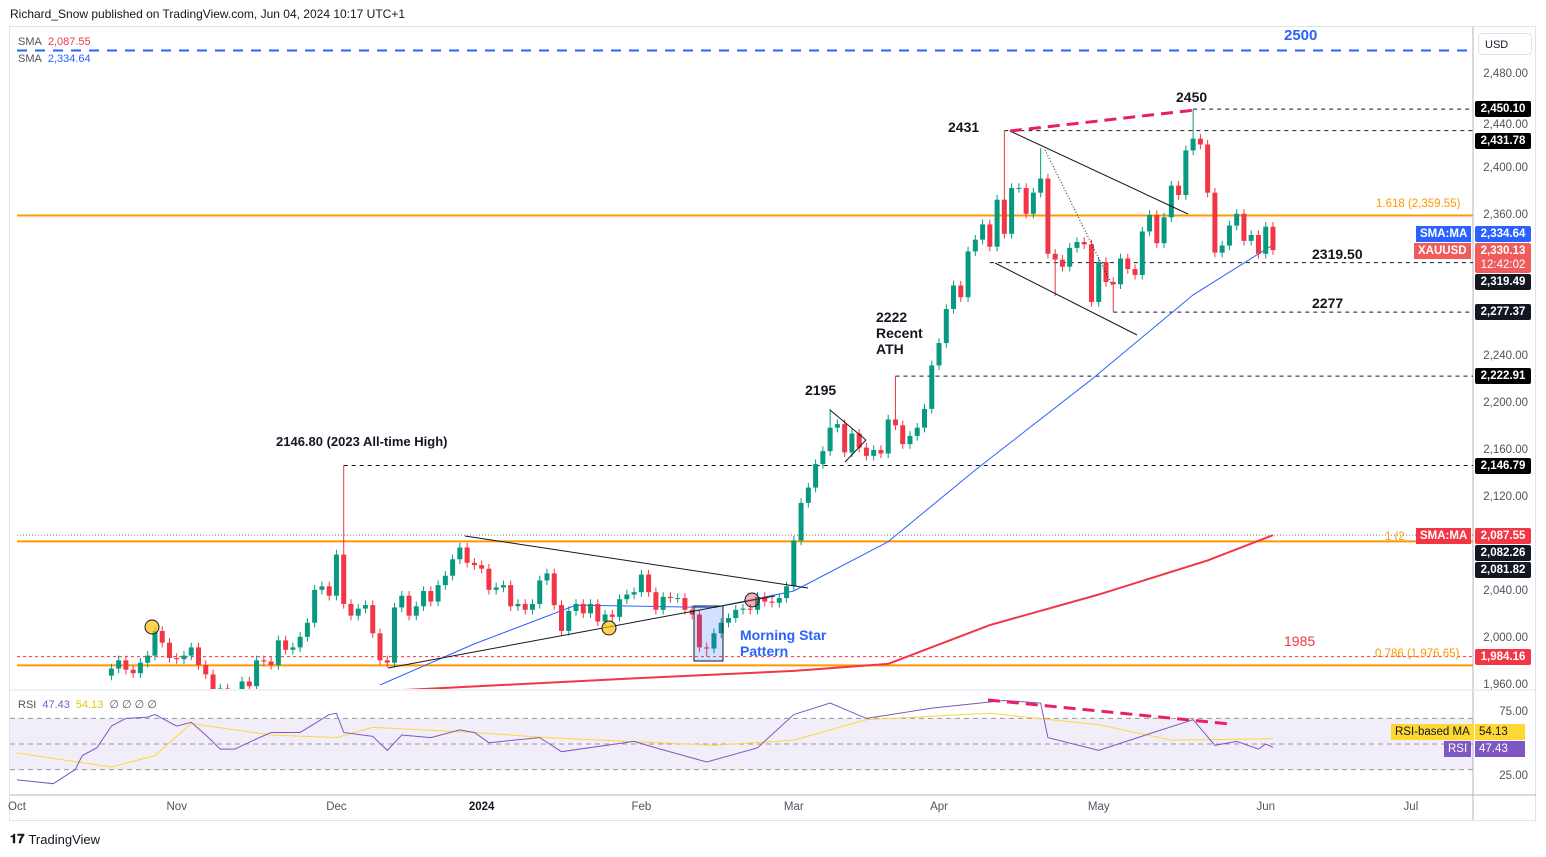  I want to click on annotation-2195: 2195, so click(821, 390).